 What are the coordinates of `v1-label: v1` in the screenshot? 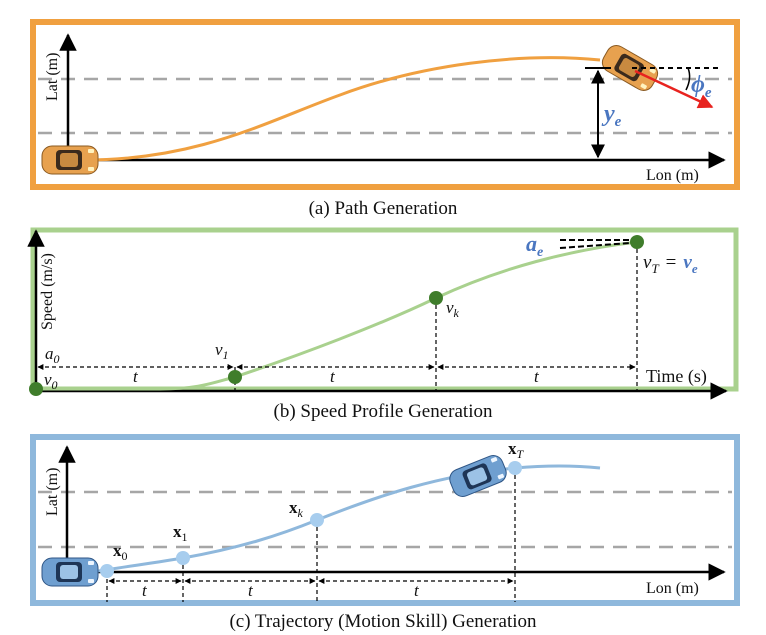 It's located at (222, 351).